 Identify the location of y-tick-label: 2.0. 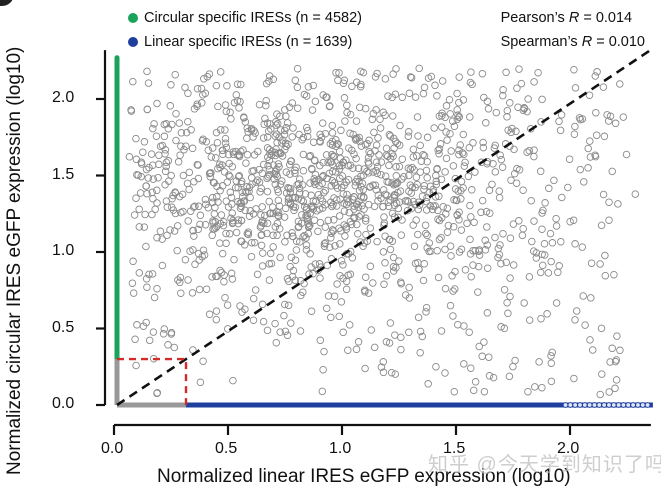
(63, 97).